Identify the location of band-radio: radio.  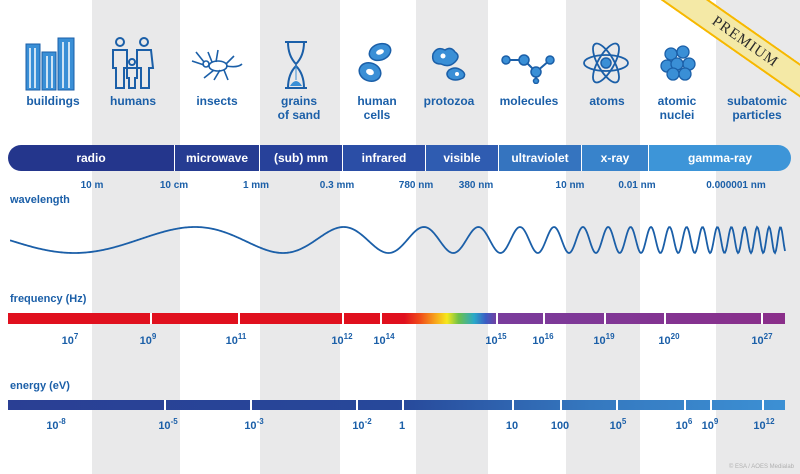
(91, 158).